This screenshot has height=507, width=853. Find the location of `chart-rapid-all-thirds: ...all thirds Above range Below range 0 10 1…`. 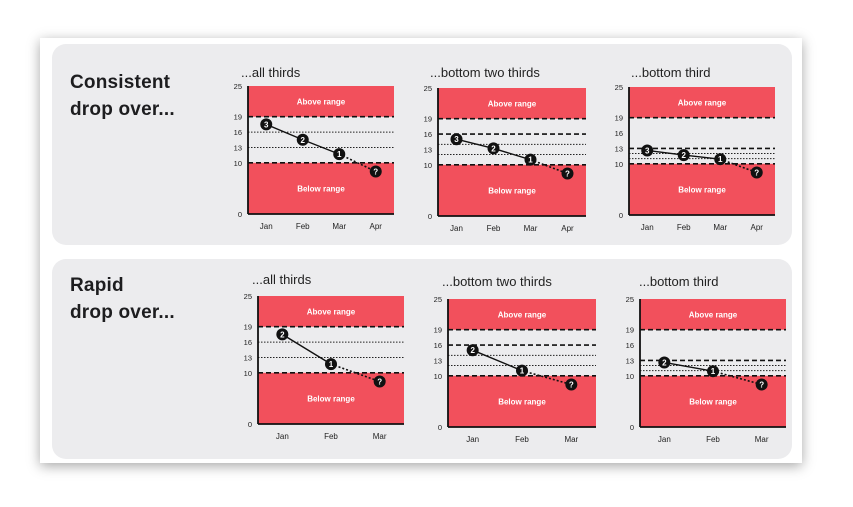

chart-rapid-all-thirds: ...all thirds Above range Below range 0 10 1… is located at coordinates (324, 361).